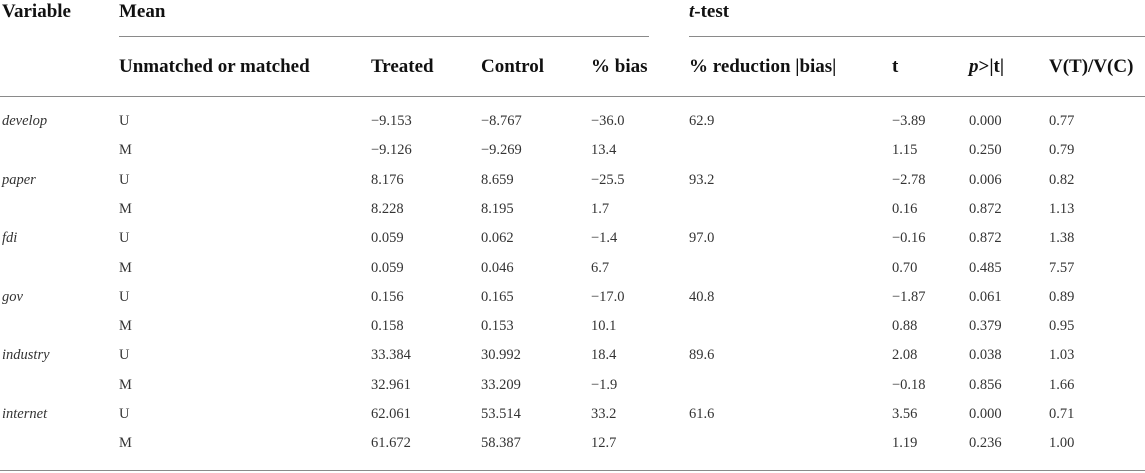 The height and width of the screenshot is (473, 1145). I want to click on cell-p: 0.856, so click(985, 385).